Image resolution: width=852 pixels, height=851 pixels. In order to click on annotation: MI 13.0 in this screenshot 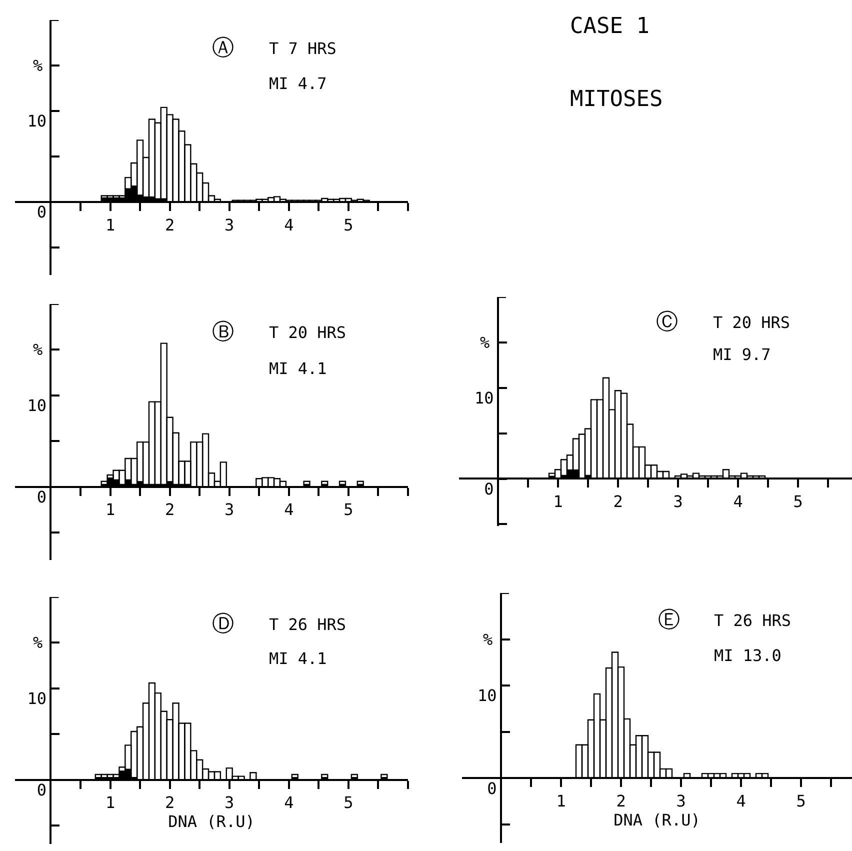, I will do `click(748, 655)`.